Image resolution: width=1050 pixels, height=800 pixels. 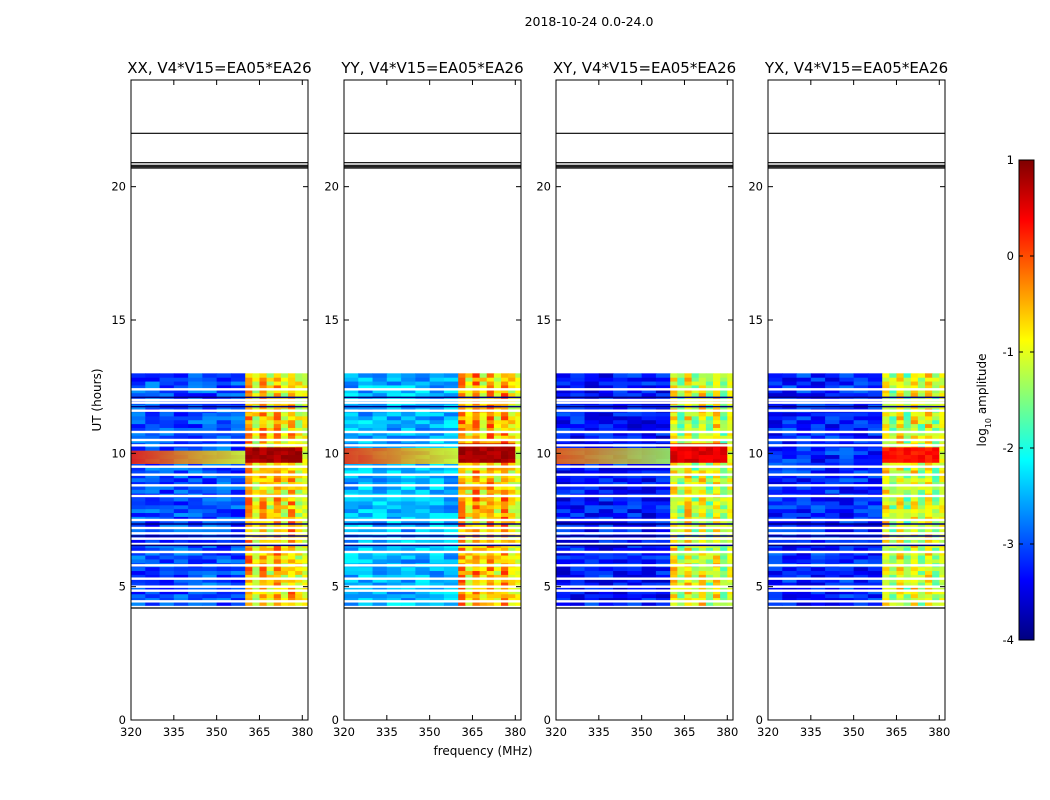 What do you see at coordinates (219, 68) in the screenshot?
I see `panel-title: XX, V4*V15=EA05*EA26` at bounding box center [219, 68].